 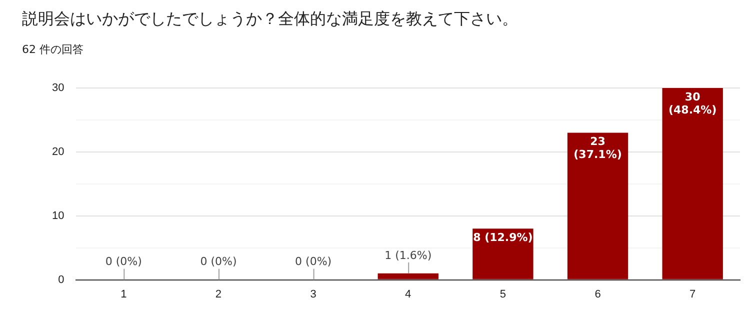 I want to click on x-tick-label: 4, so click(x=408, y=294).